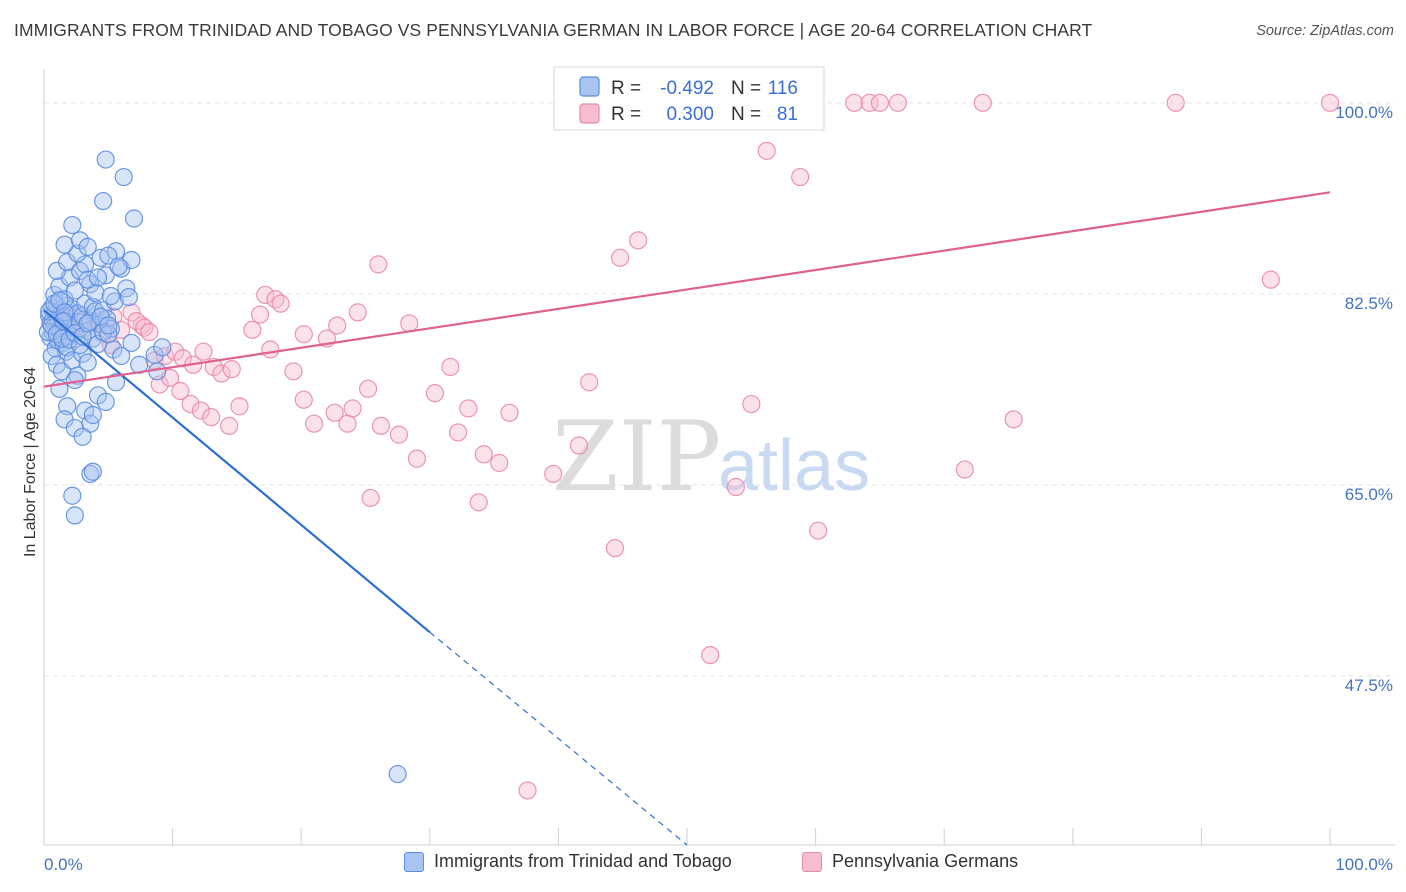 Image resolution: width=1406 pixels, height=892 pixels. I want to click on legend-item-trinidad: Immigrants from Trinidad and Tobago, so click(568, 861).